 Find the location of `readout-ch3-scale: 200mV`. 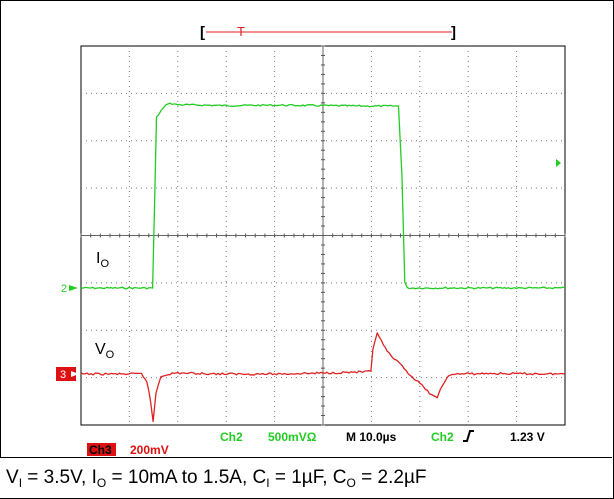

readout-ch3-scale: 200mV is located at coordinates (149, 450).